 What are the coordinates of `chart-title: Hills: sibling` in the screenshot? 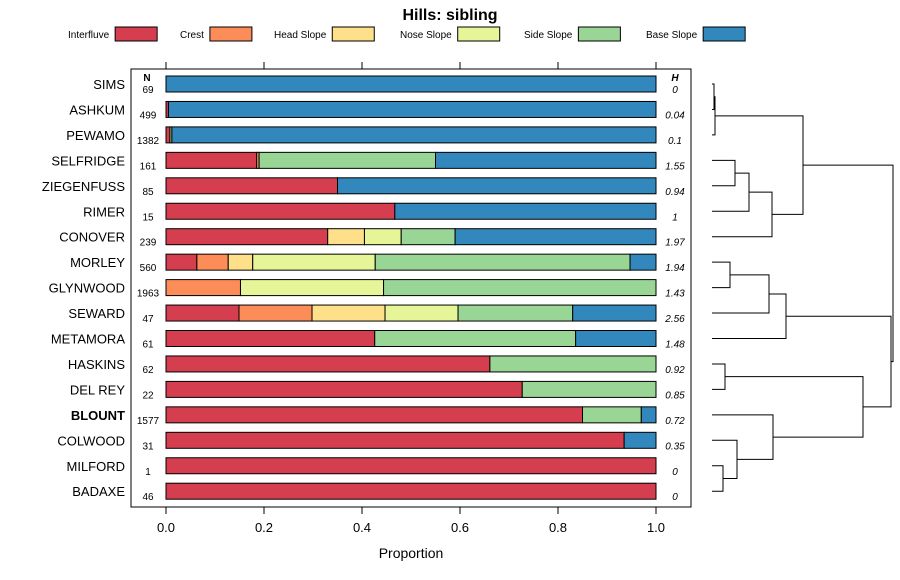 It's located at (449, 15).